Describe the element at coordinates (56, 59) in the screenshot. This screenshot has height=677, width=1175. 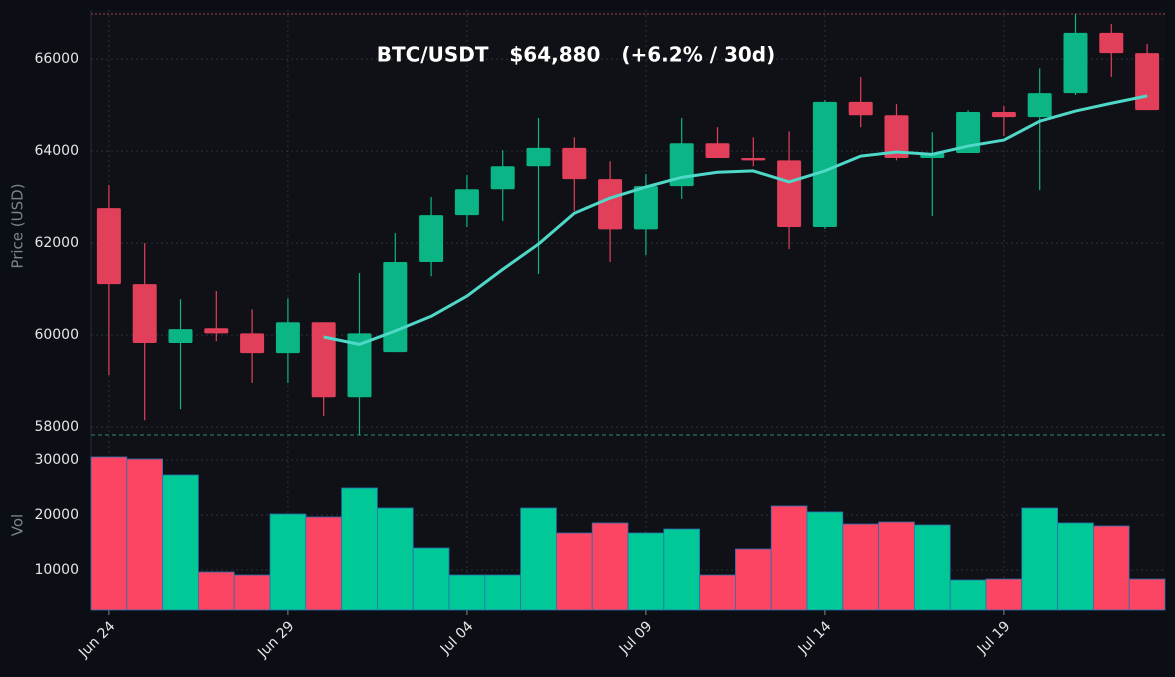
I see `y-tick-label: 66000` at that location.